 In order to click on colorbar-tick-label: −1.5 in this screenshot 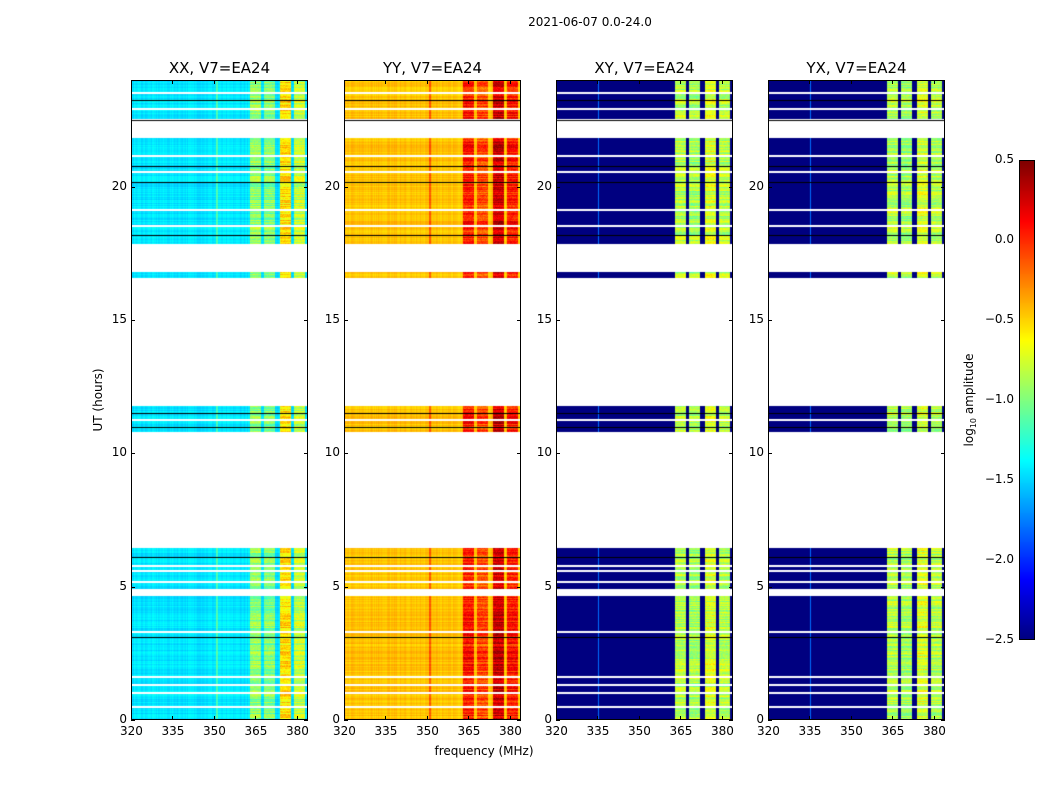, I will do `click(999, 479)`.